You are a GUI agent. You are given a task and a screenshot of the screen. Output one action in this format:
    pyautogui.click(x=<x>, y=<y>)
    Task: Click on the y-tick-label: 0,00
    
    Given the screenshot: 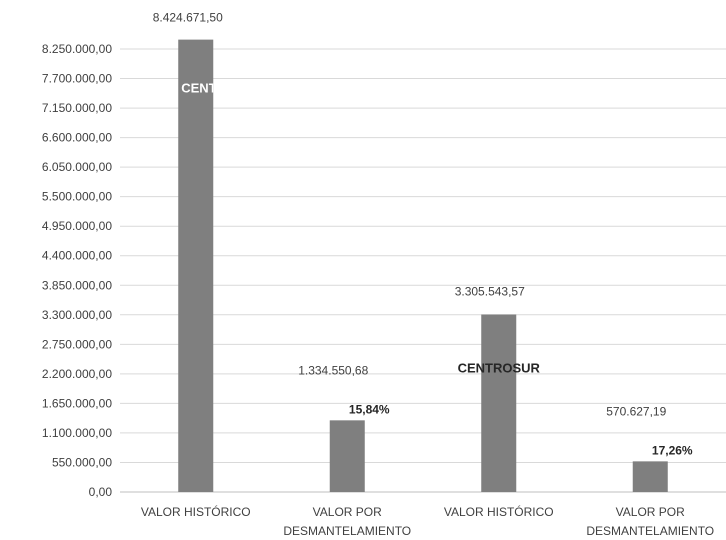 What is the action you would take?
    pyautogui.click(x=101, y=492)
    